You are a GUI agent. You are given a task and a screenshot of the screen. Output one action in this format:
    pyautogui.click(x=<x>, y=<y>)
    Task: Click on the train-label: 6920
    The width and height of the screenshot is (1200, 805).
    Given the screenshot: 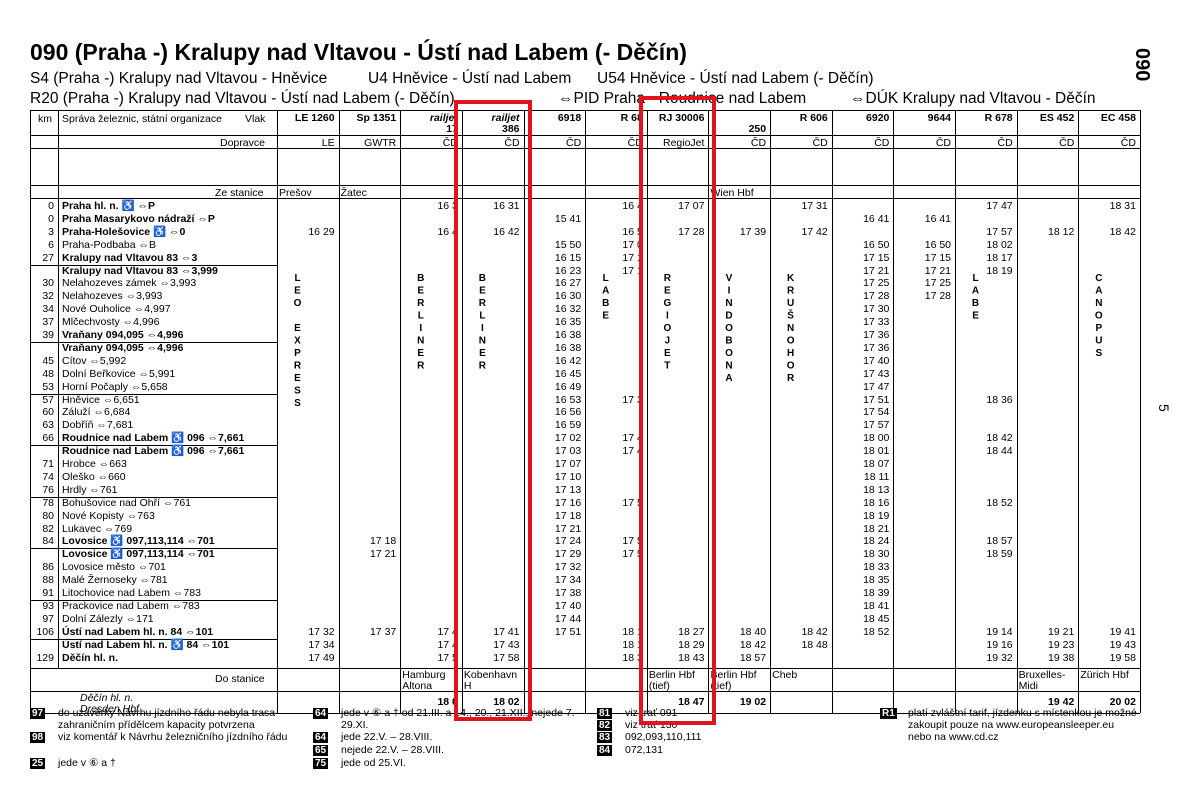 What is the action you would take?
    pyautogui.click(x=878, y=118)
    